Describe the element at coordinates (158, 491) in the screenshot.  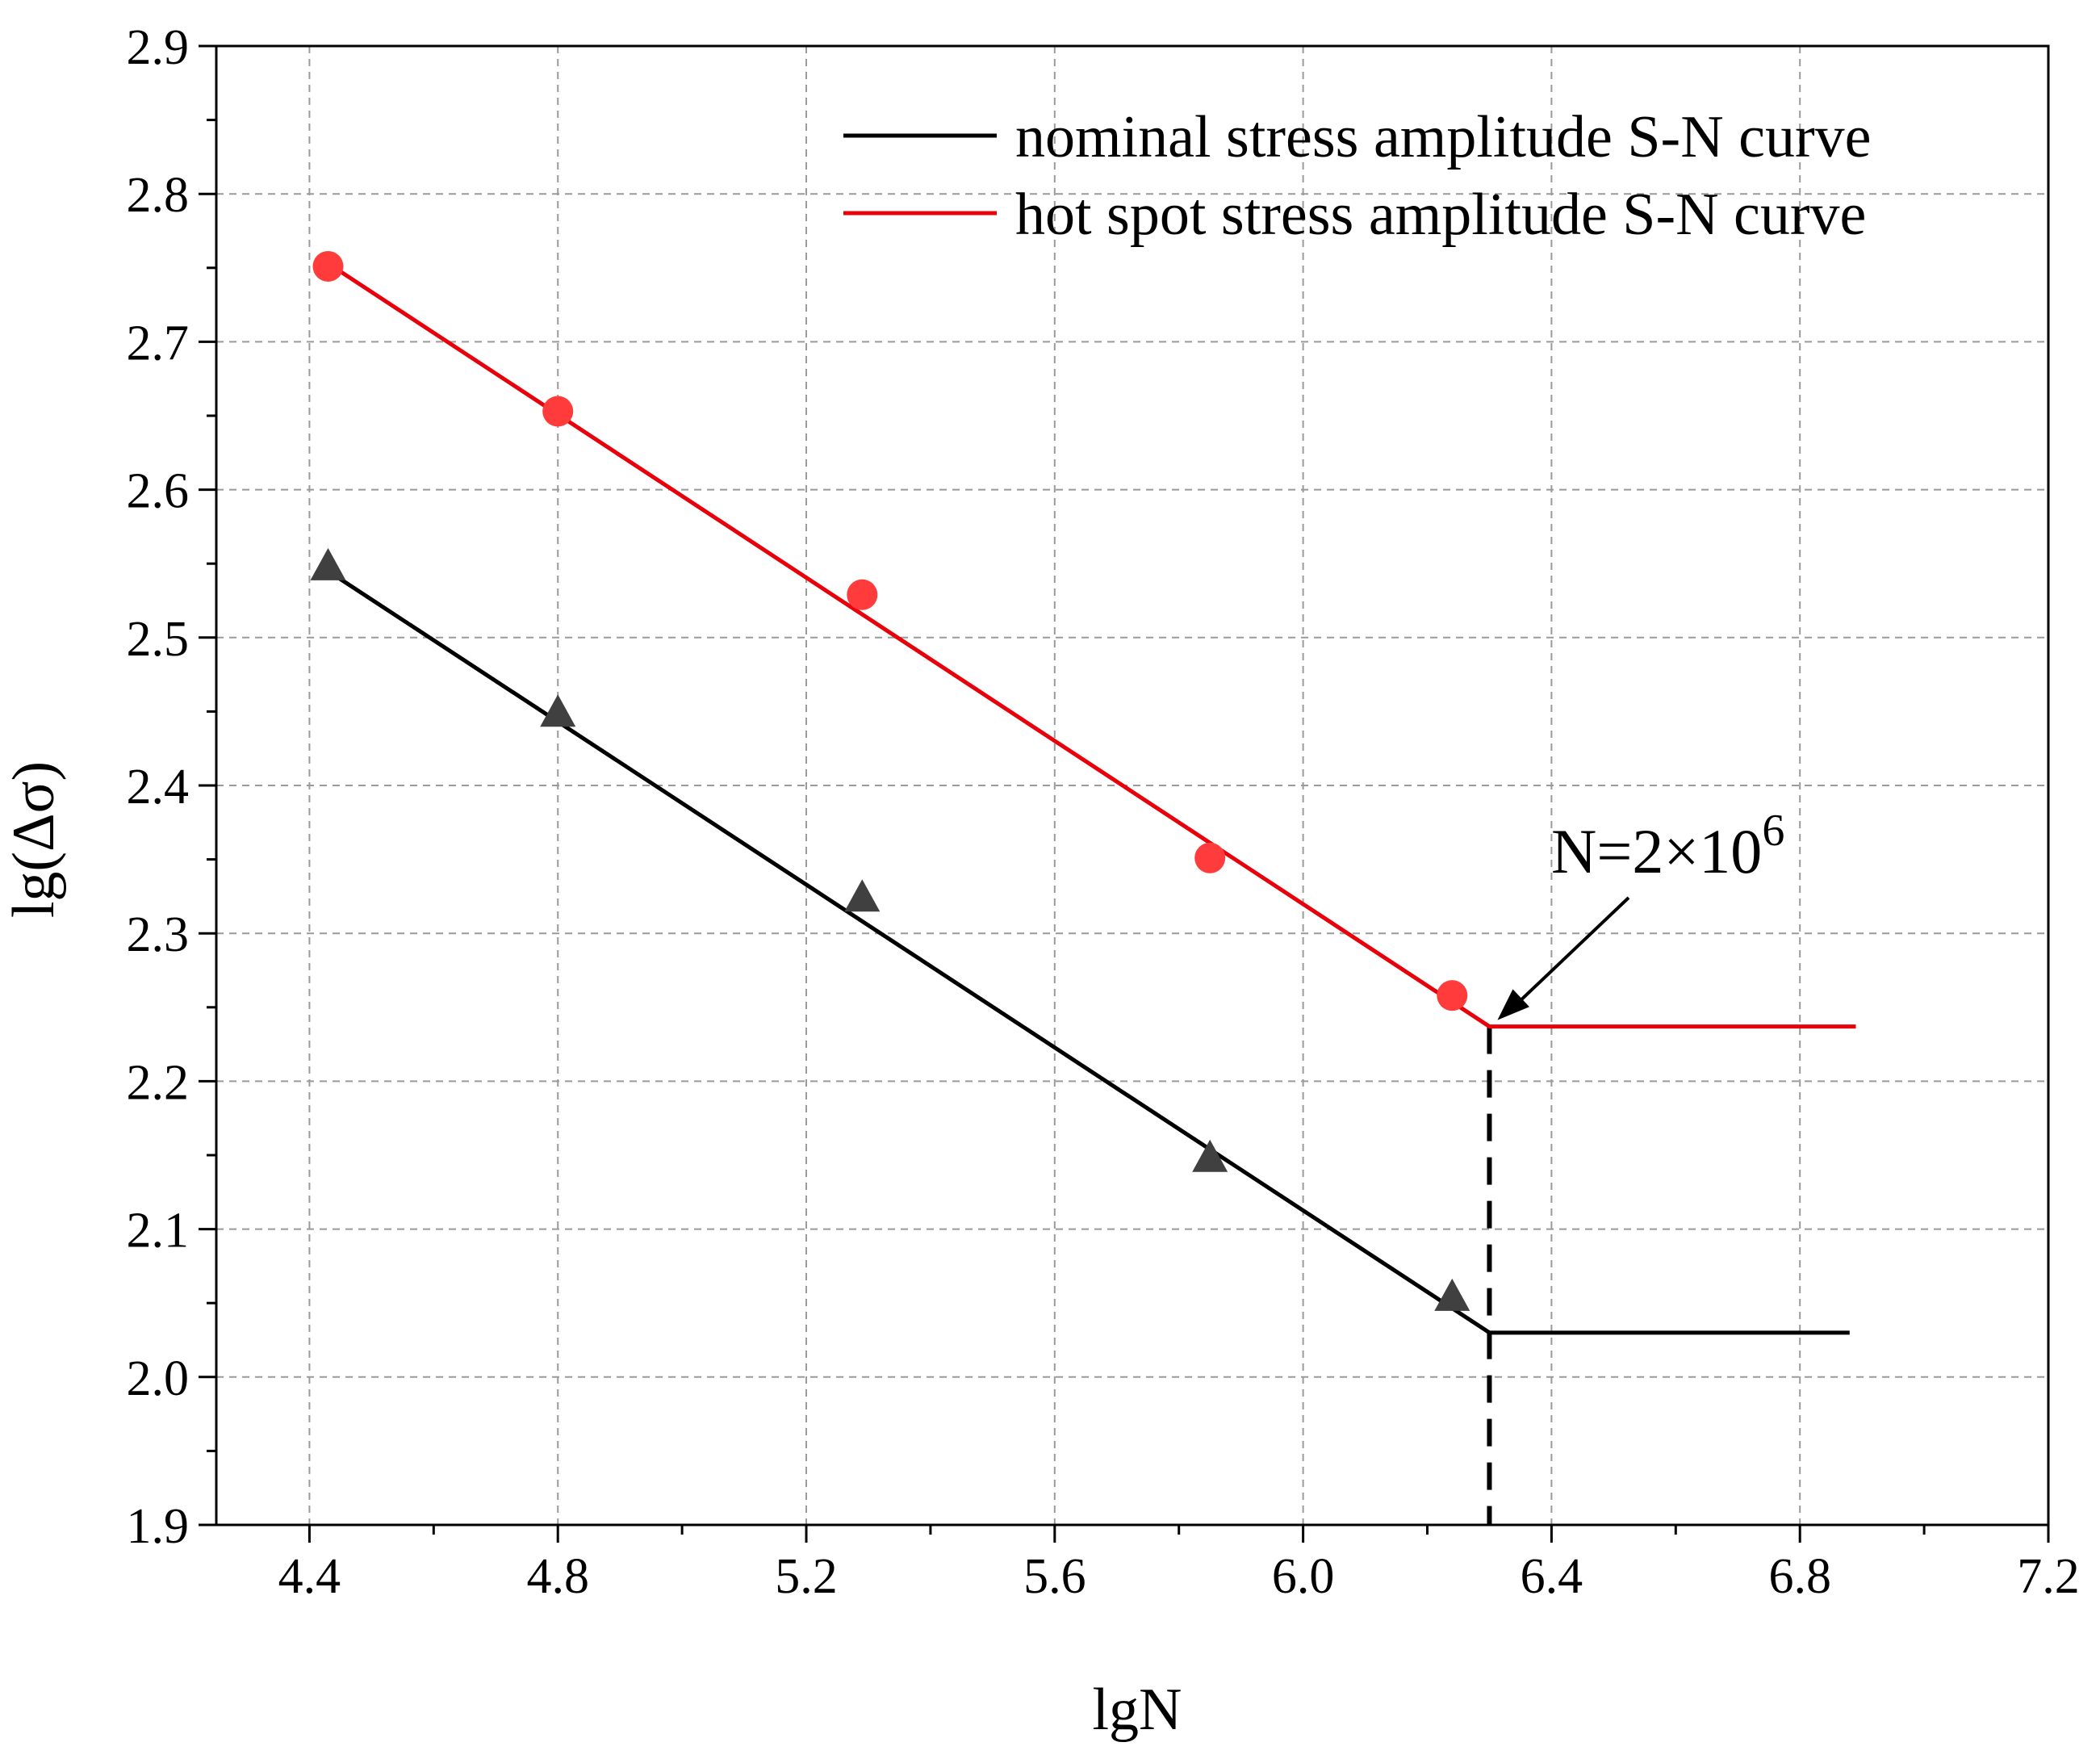
I see `y-tick-label: 2.6` at that location.